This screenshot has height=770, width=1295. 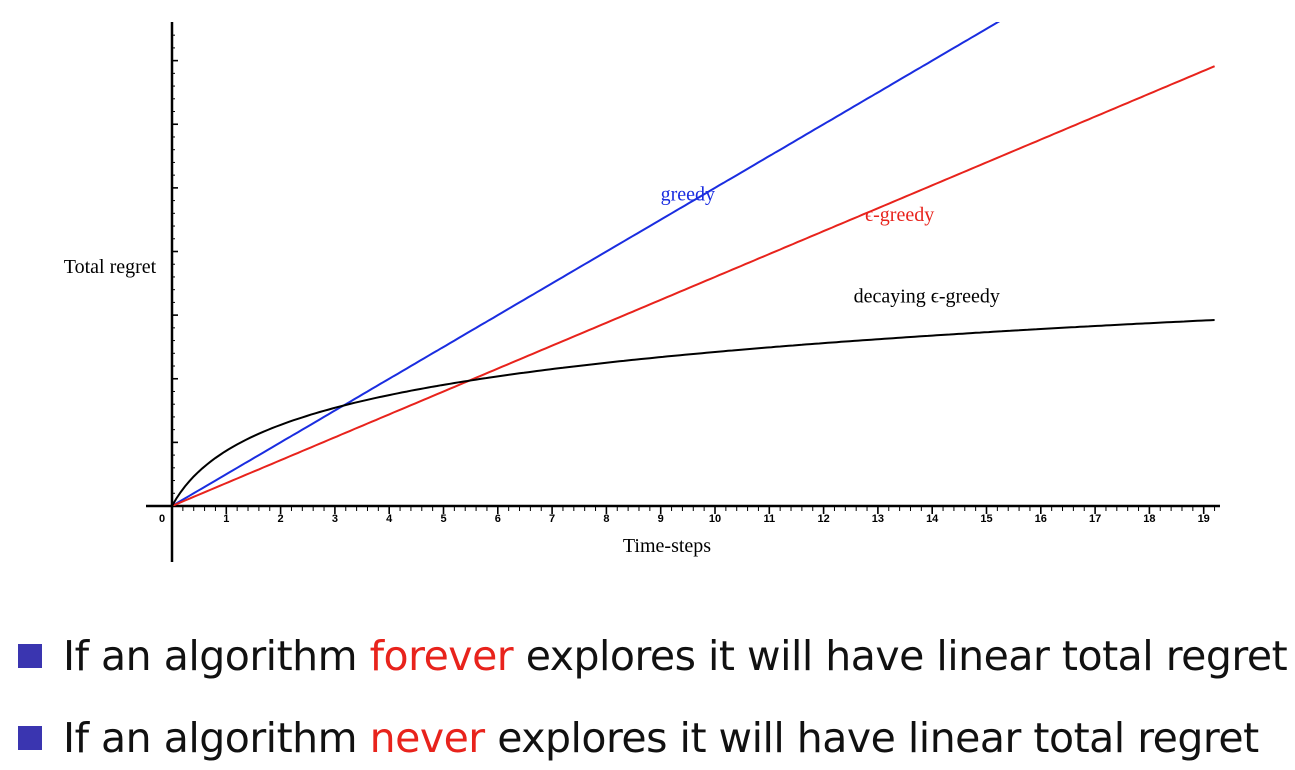 I want to click on y-axis-label: Total regret, so click(x=110, y=267).